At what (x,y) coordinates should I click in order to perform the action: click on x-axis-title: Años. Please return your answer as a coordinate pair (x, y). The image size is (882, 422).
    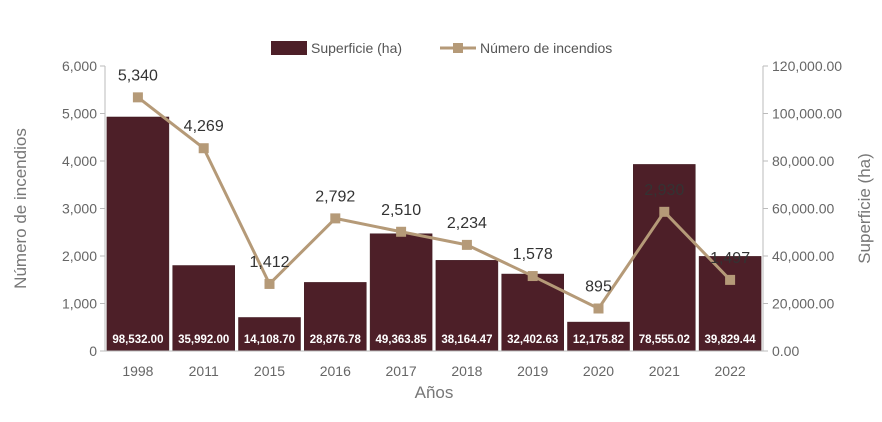
    Looking at the image, I should click on (434, 392).